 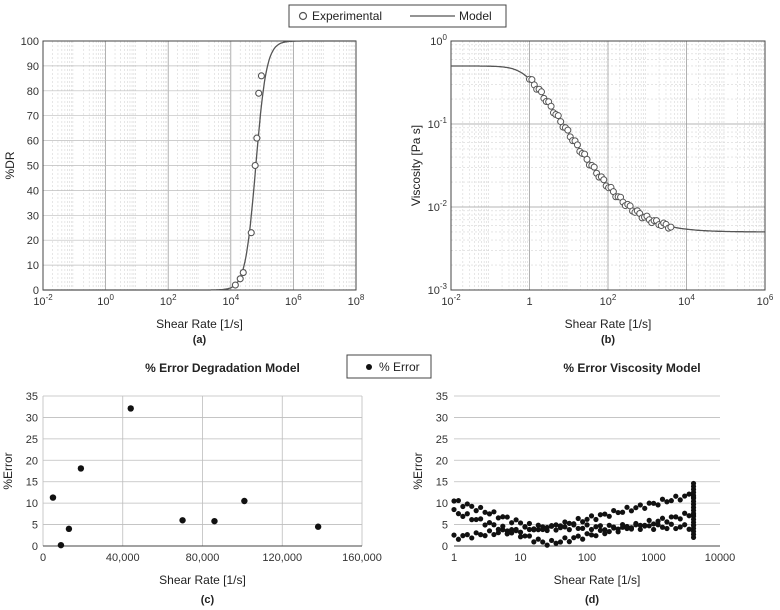 What do you see at coordinates (33, 191) in the screenshot?
I see `y-tick-label: 40` at bounding box center [33, 191].